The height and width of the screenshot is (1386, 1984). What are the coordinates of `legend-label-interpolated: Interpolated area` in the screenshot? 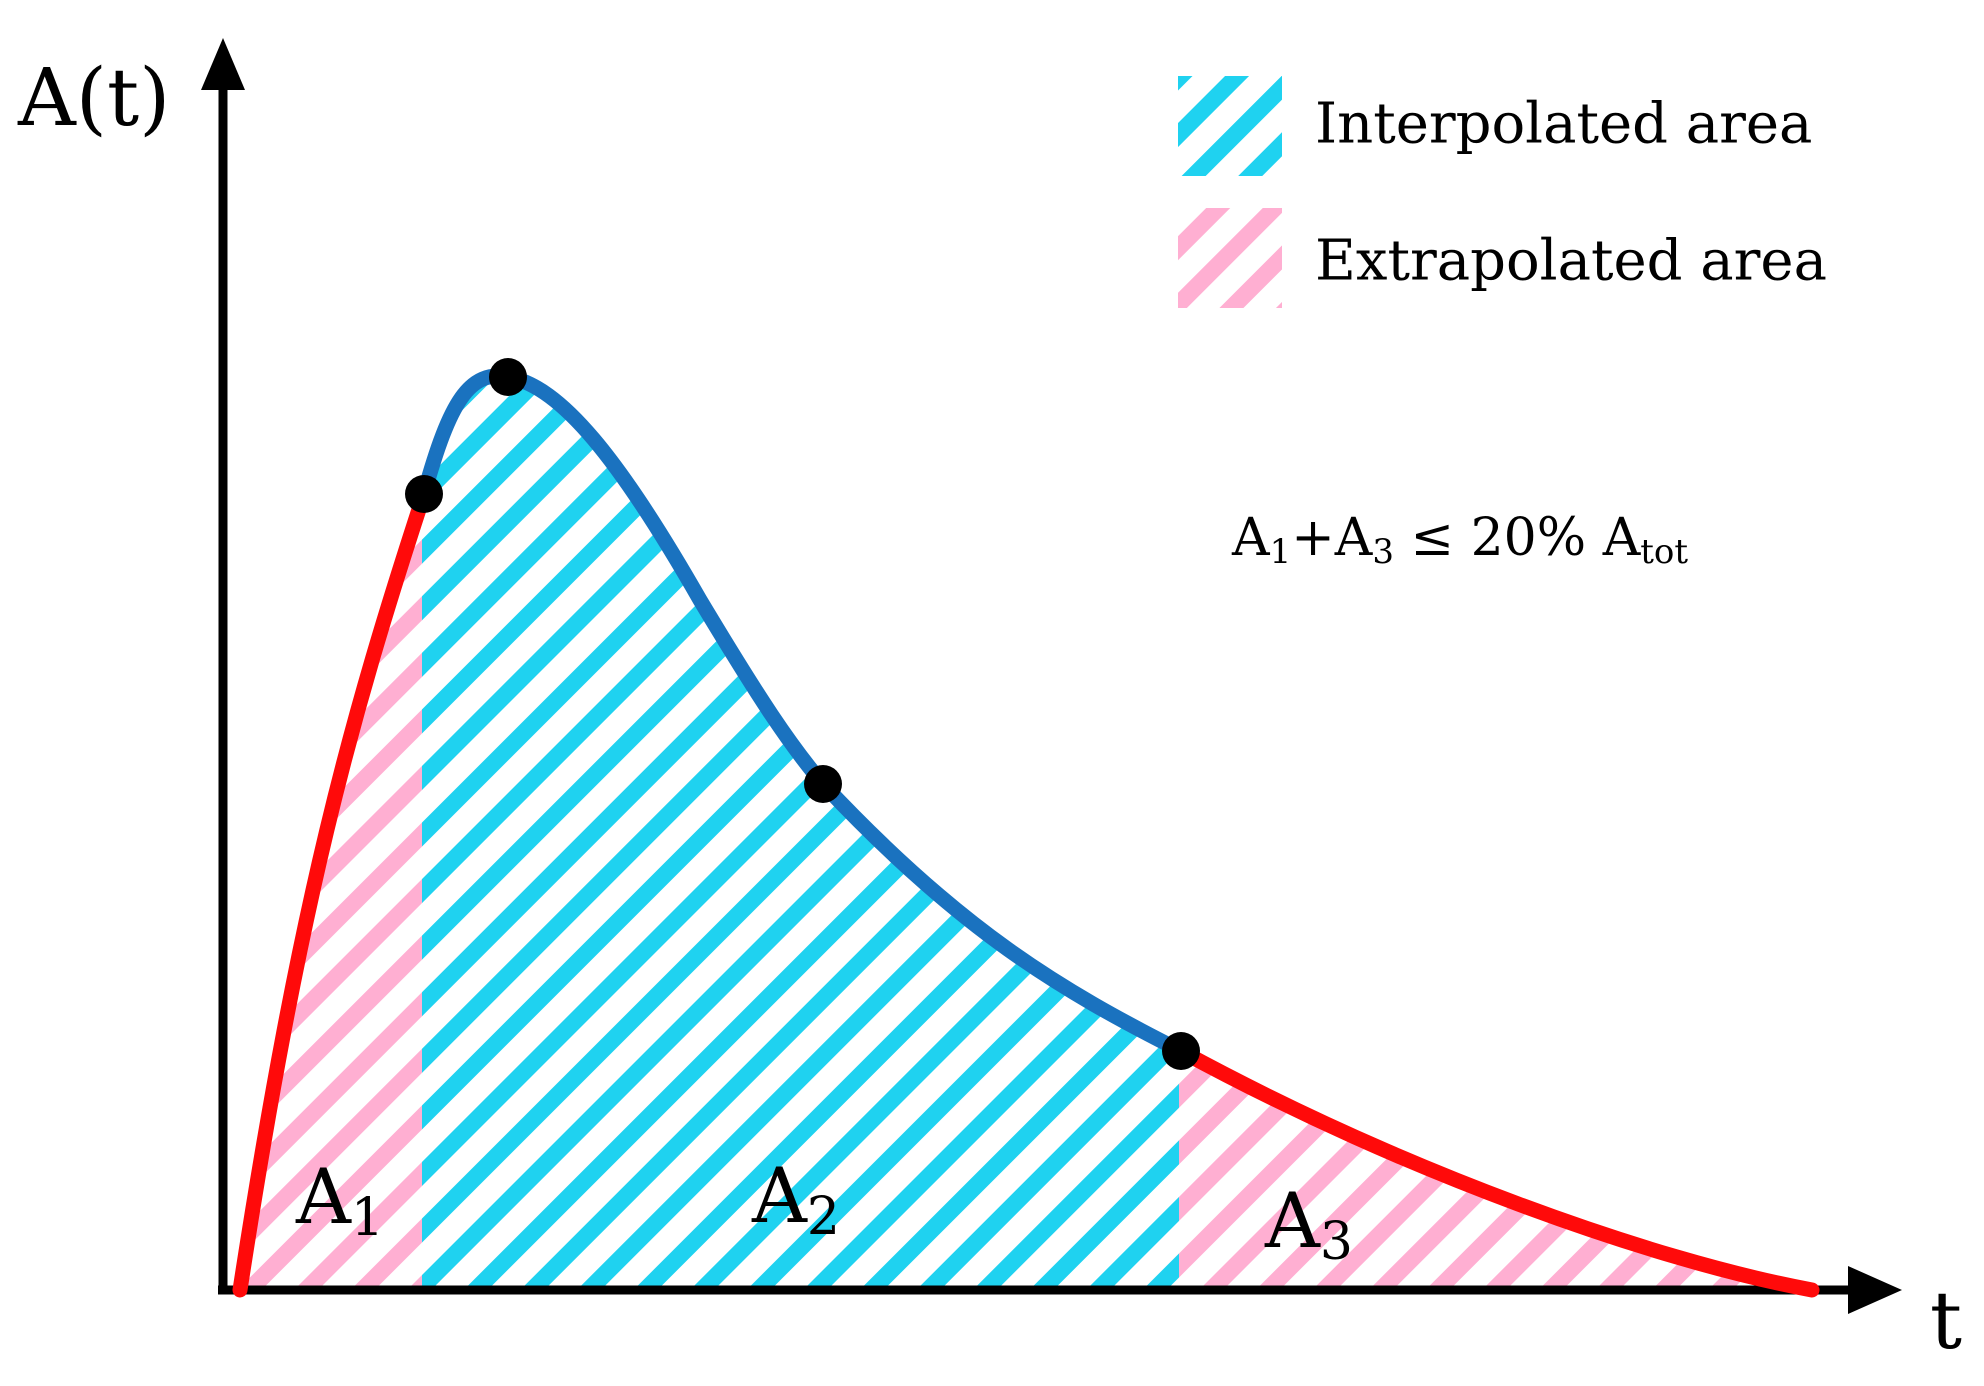 It's located at (1563, 124).